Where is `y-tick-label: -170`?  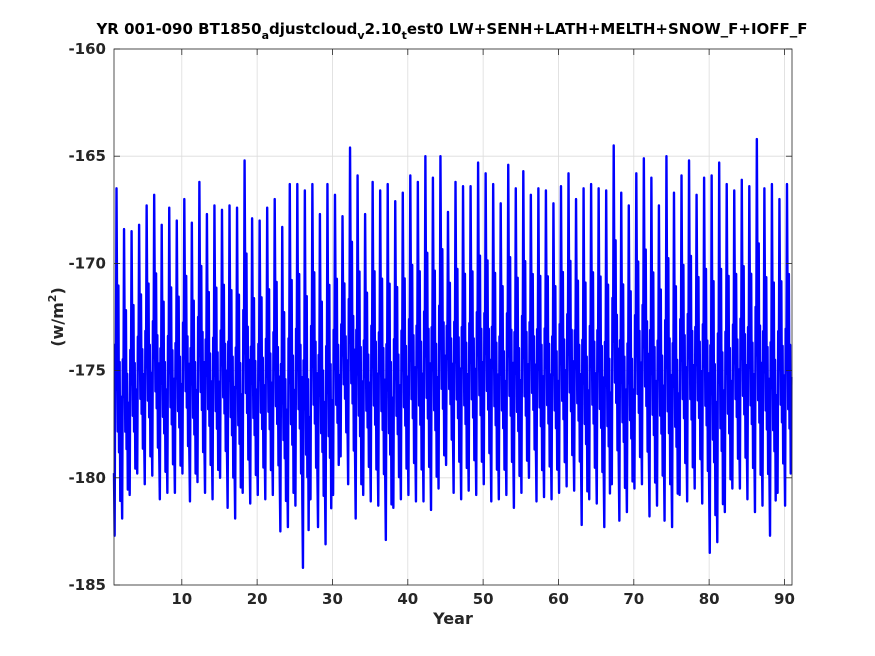 y-tick-label: -170 is located at coordinates (87, 263).